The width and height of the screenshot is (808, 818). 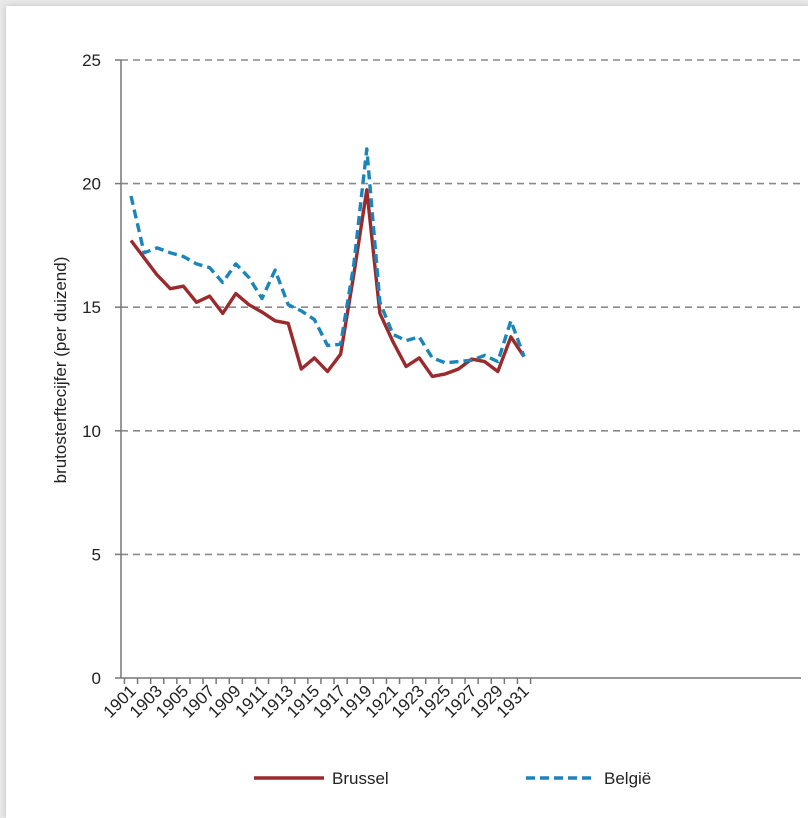 I want to click on legend-label: Brussel, so click(x=360, y=778).